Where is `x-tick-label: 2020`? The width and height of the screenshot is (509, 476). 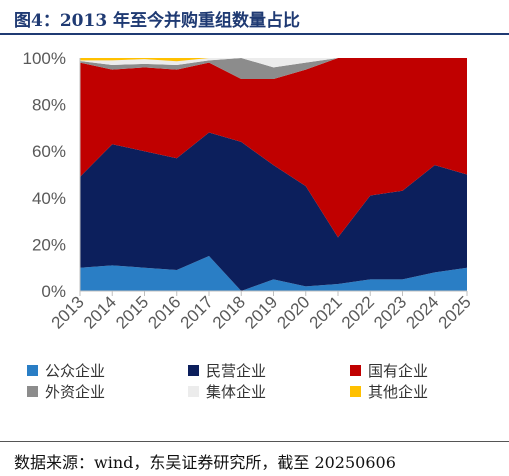 x-tick-label: 2020 is located at coordinates (293, 312).